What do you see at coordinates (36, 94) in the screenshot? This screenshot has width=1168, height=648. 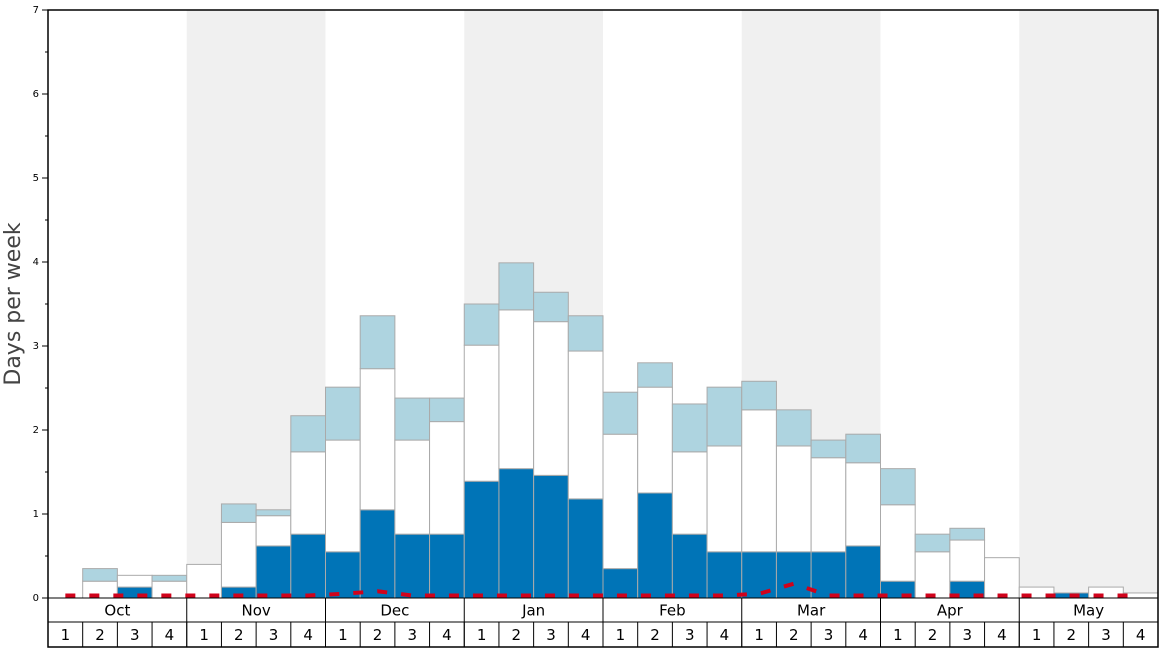 I see `y-tick-label: 6` at bounding box center [36, 94].